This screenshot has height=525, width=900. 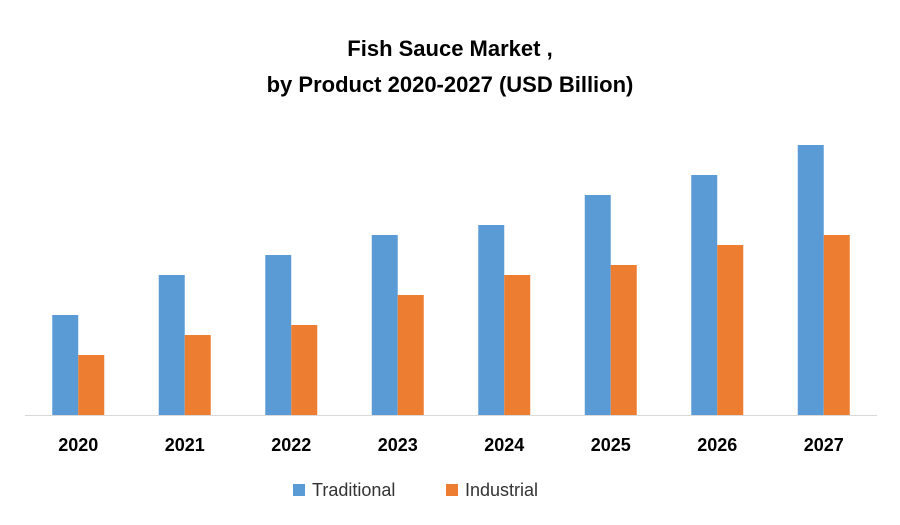 I want to click on chart-title: Fish Sauce Market ,, so click(x=449, y=48).